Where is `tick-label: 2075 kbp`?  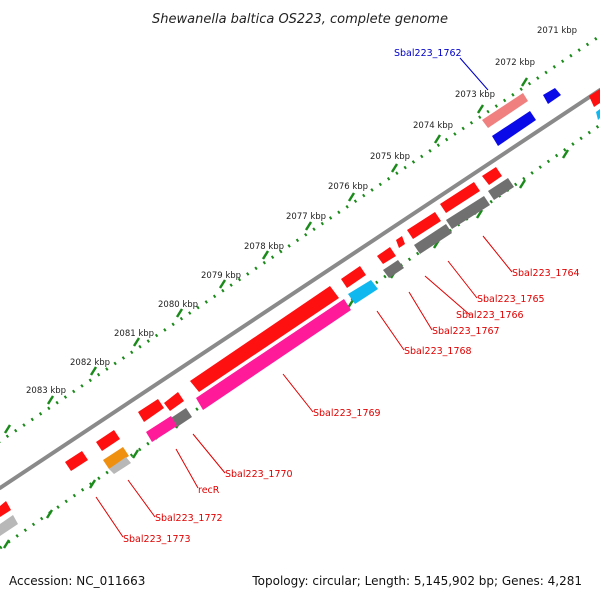
tick-label: 2075 kbp is located at coordinates (390, 157).